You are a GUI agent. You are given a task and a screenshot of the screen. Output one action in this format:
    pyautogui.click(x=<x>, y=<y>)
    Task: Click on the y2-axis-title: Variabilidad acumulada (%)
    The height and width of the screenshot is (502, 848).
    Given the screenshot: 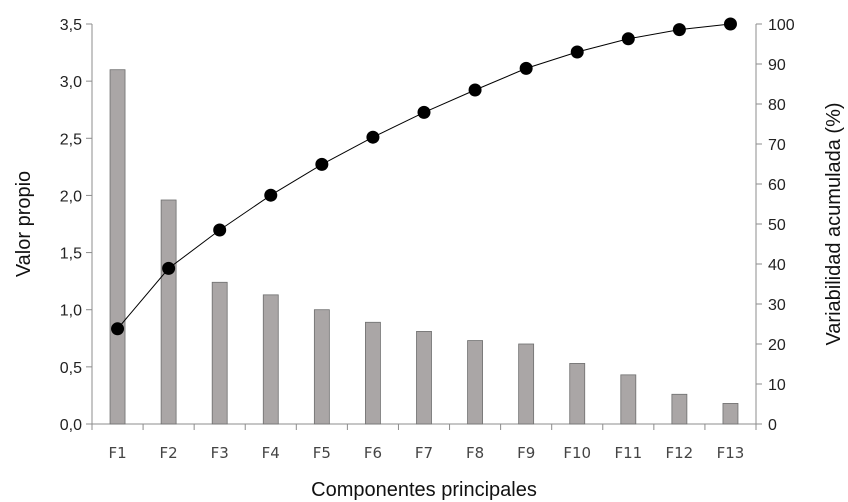 What is the action you would take?
    pyautogui.click(x=834, y=223)
    